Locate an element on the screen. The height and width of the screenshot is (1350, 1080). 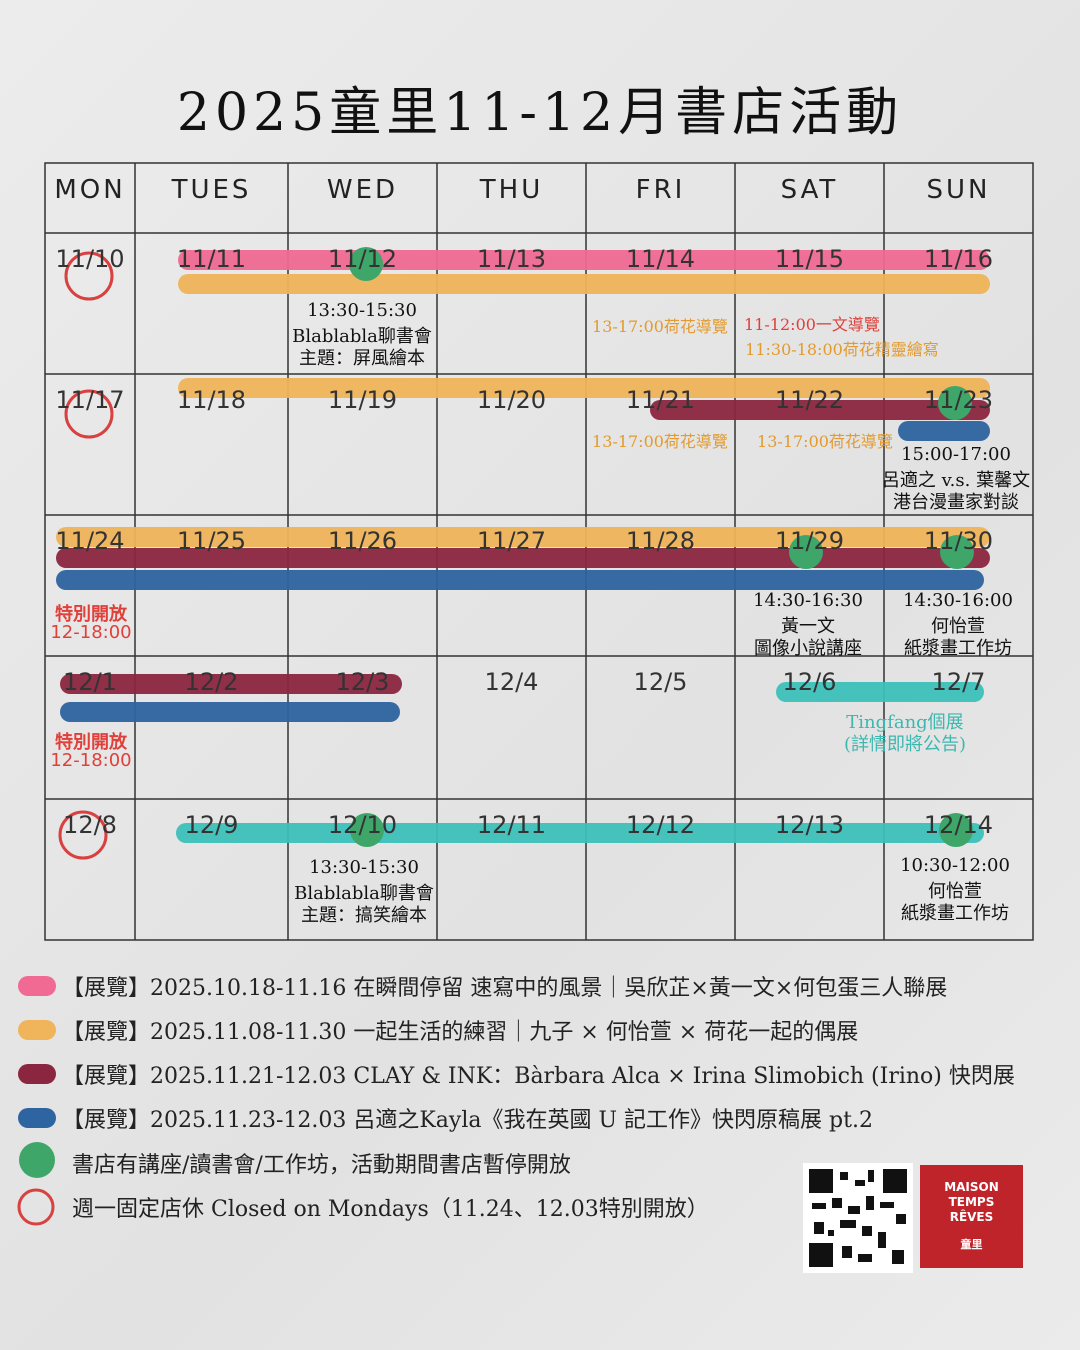
logo-text: MAISON TEMPS RÊVES 童里 is located at coordinates (971, 1216).